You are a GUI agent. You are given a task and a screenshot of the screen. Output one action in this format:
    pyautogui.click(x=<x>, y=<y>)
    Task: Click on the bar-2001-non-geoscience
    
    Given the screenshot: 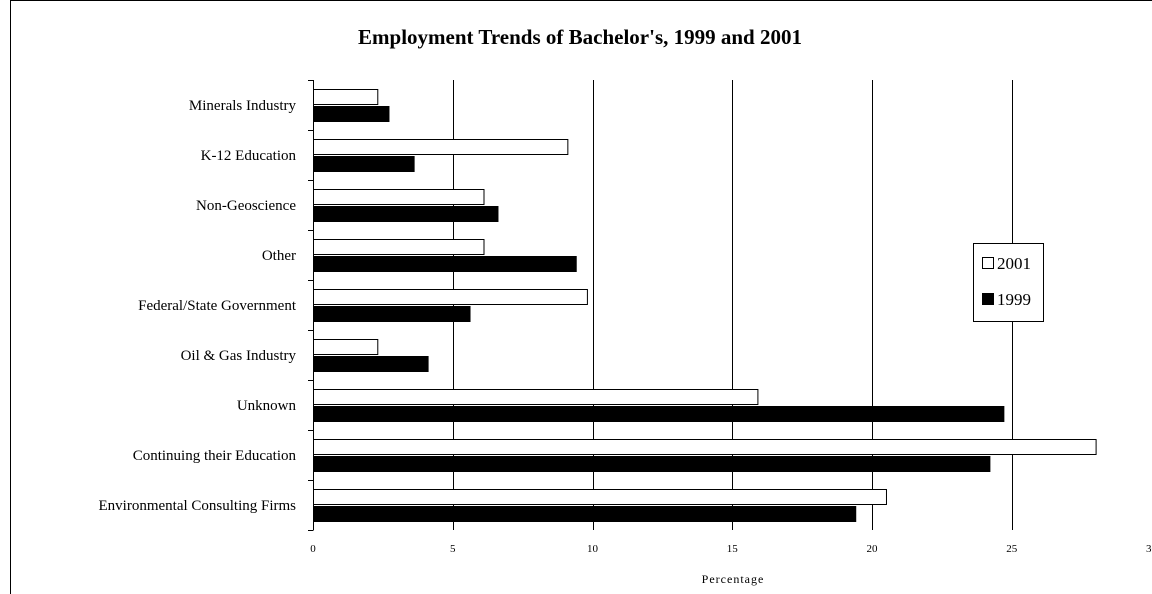 What is the action you would take?
    pyautogui.click(x=399, y=197)
    